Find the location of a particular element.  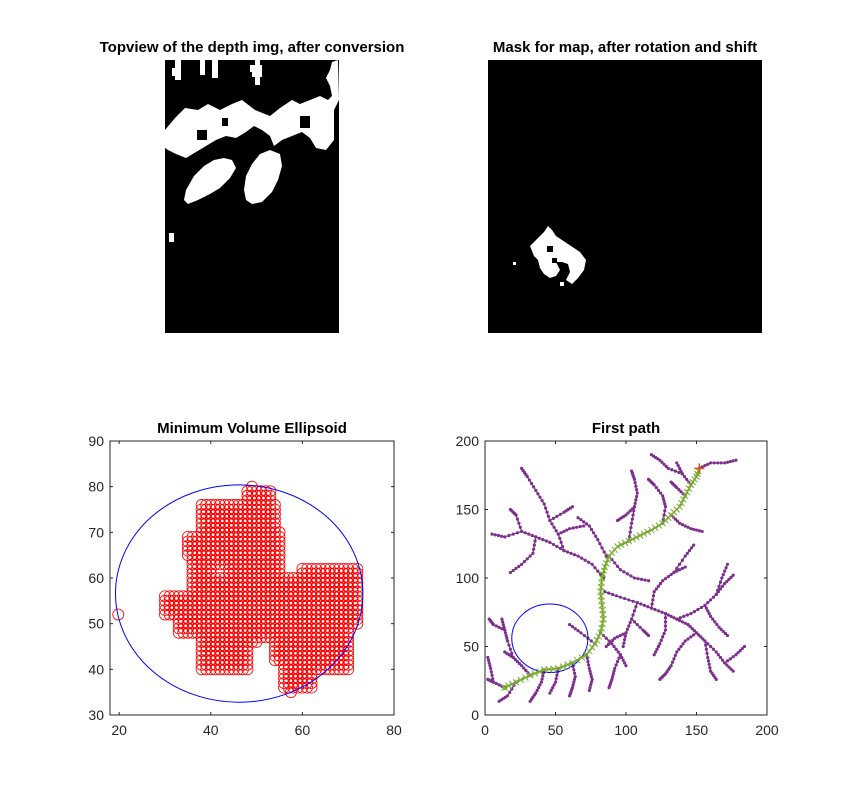

mask-background is located at coordinates (625, 196).